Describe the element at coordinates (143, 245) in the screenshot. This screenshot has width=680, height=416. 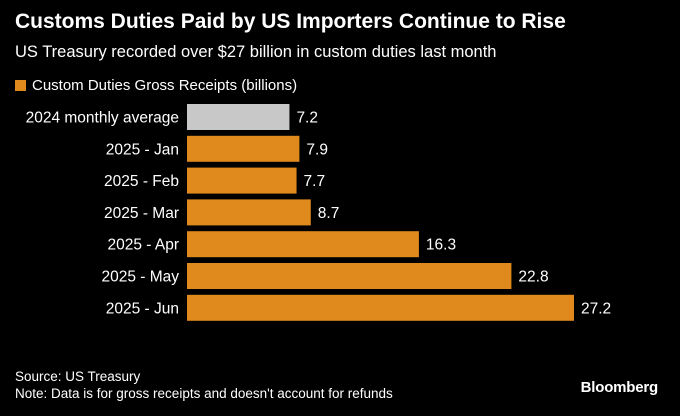
I see `category-label: 2025 - Apr` at that location.